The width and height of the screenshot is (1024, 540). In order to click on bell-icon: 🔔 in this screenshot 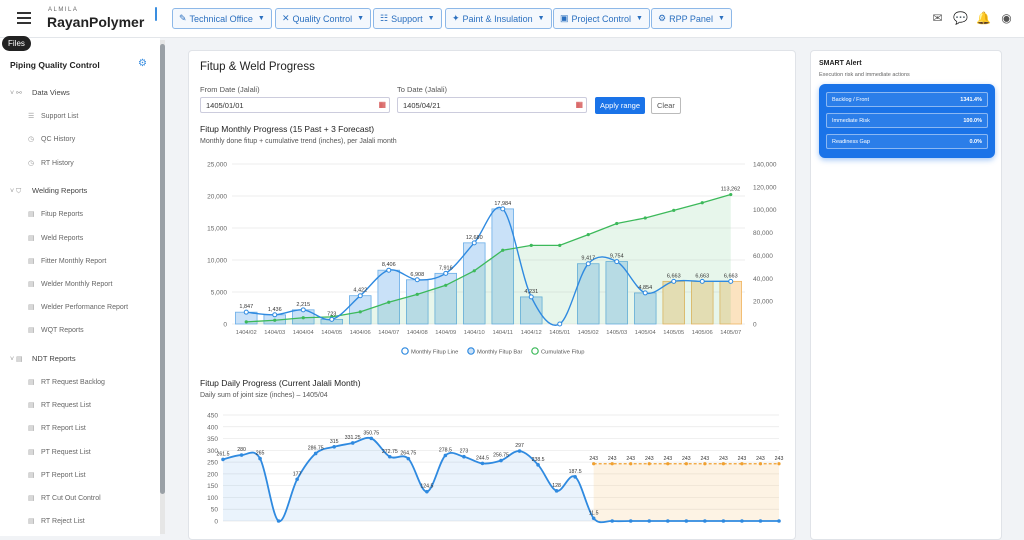, I will do `click(983, 17)`.